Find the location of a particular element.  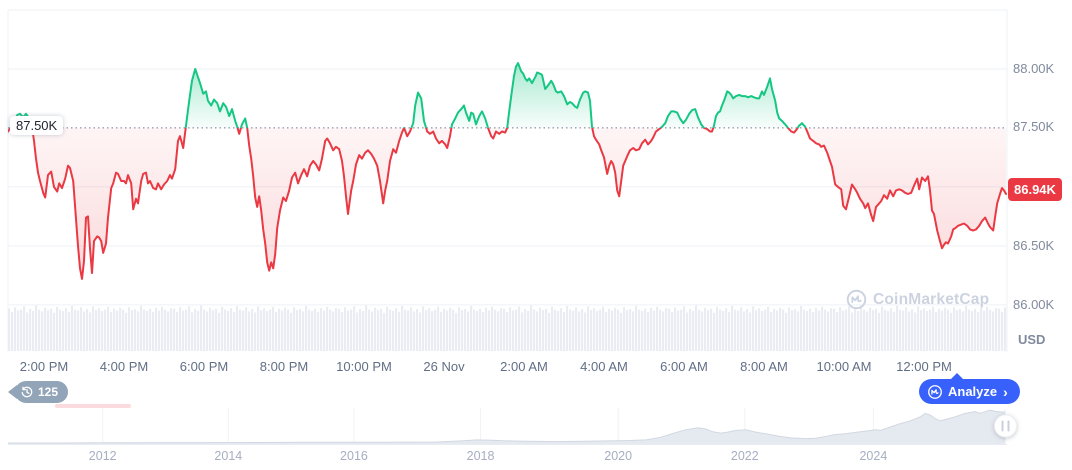

time-axis-label: 6:00 AM is located at coordinates (684, 366).